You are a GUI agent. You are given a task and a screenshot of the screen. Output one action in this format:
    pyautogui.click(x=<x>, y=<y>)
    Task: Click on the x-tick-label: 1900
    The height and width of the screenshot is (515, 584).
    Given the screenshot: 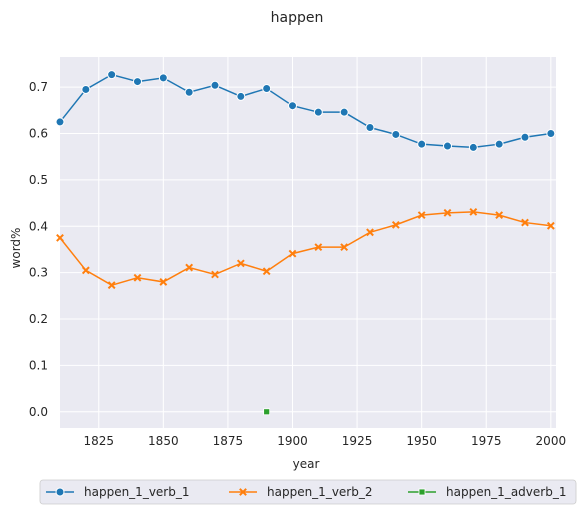 What is the action you would take?
    pyautogui.click(x=292, y=441)
    